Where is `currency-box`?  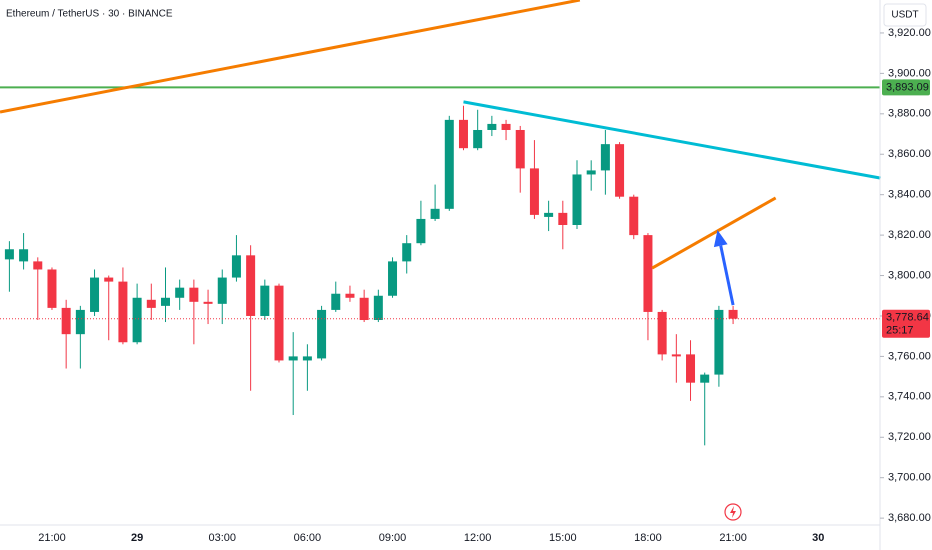
currency-box is located at coordinates (905, 15).